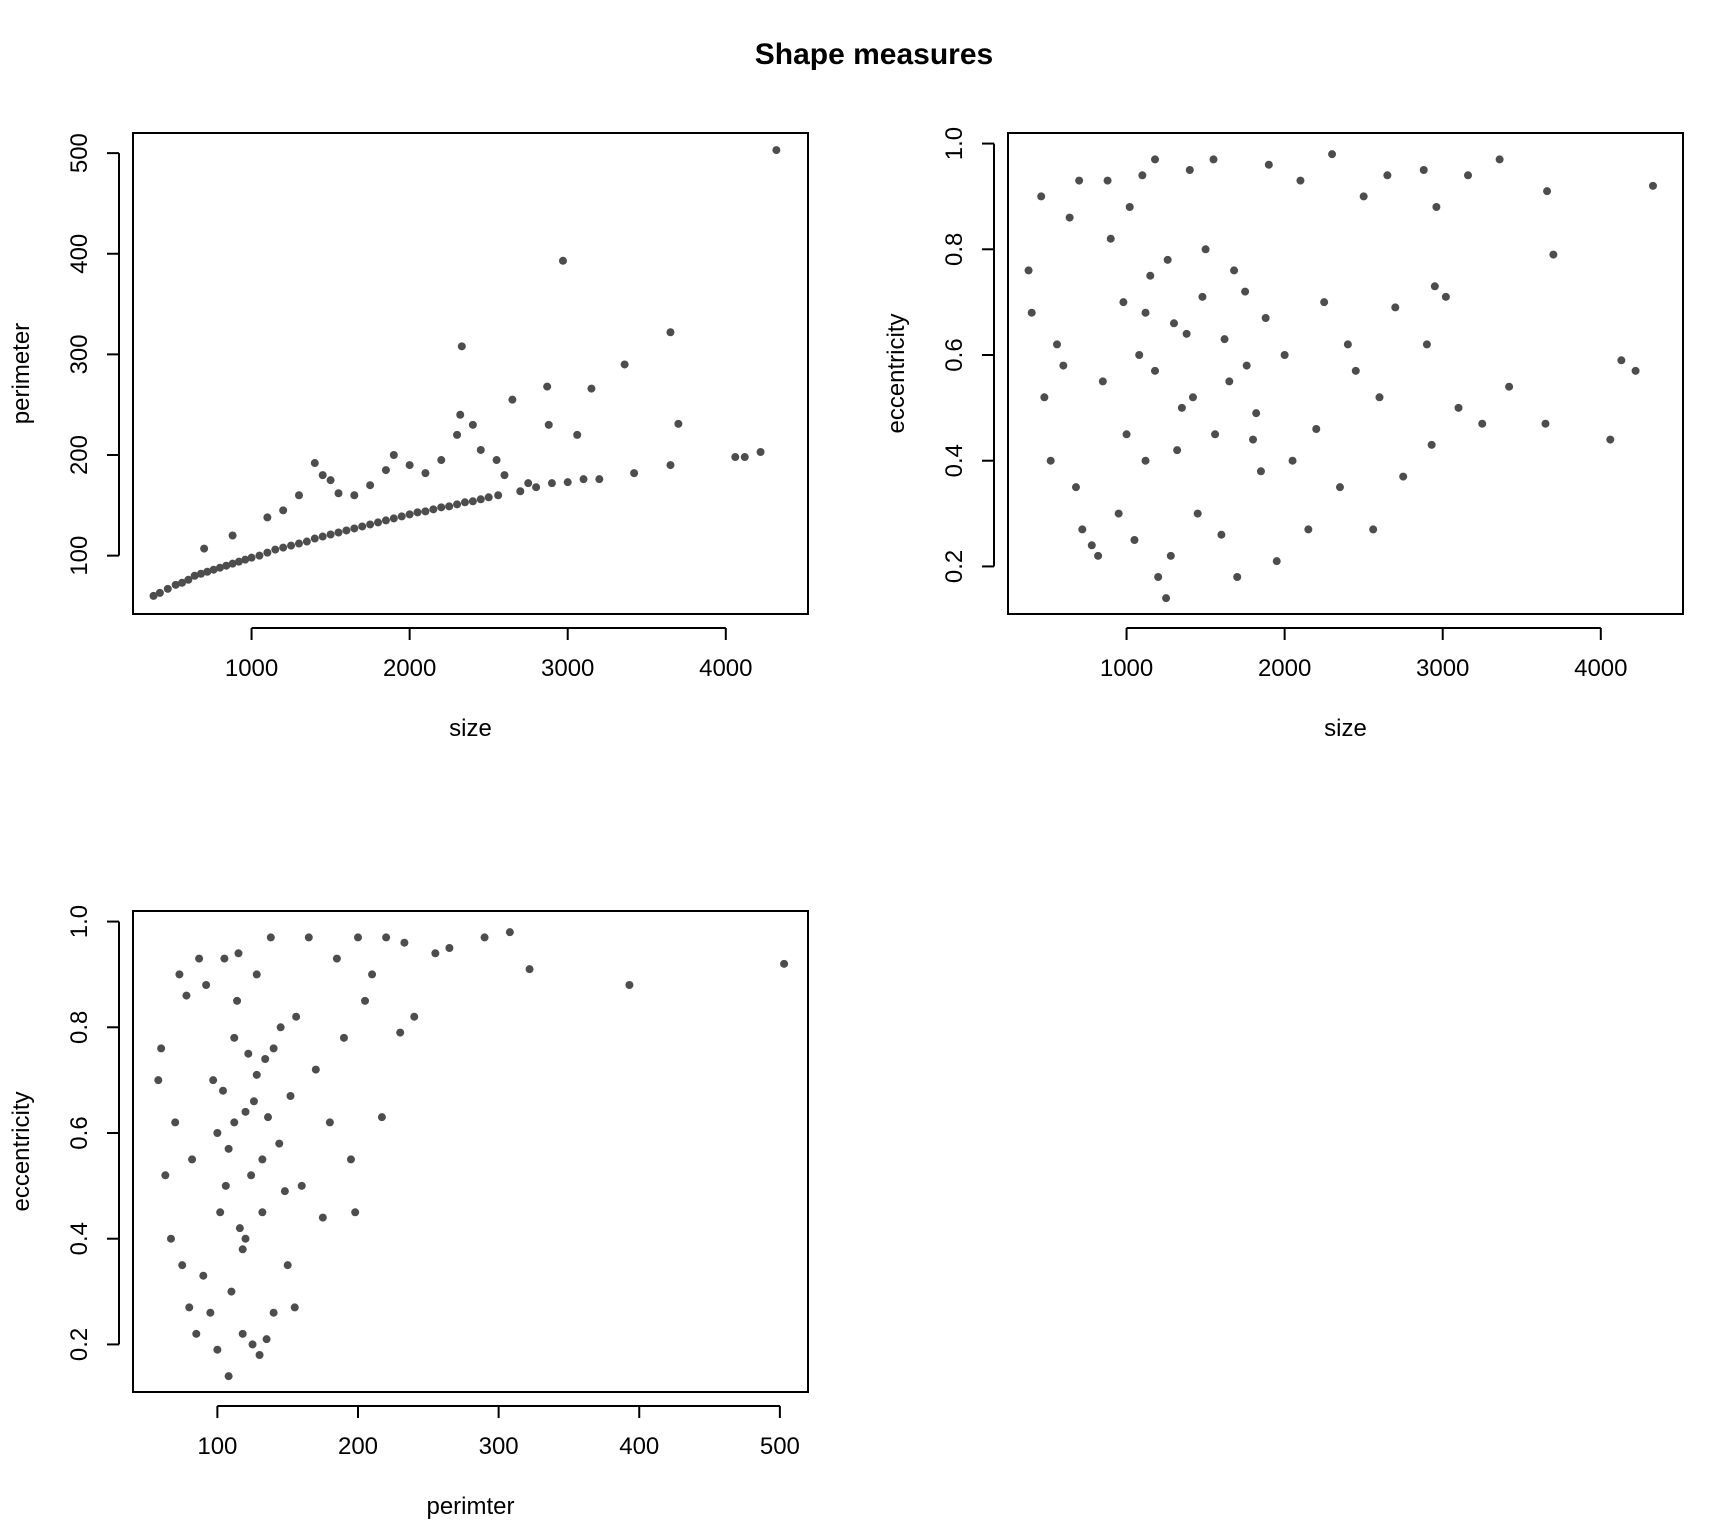 Image resolution: width=1728 pixels, height=1536 pixels. Describe the element at coordinates (79, 556) in the screenshot. I see `y-tick-label: 100` at that location.